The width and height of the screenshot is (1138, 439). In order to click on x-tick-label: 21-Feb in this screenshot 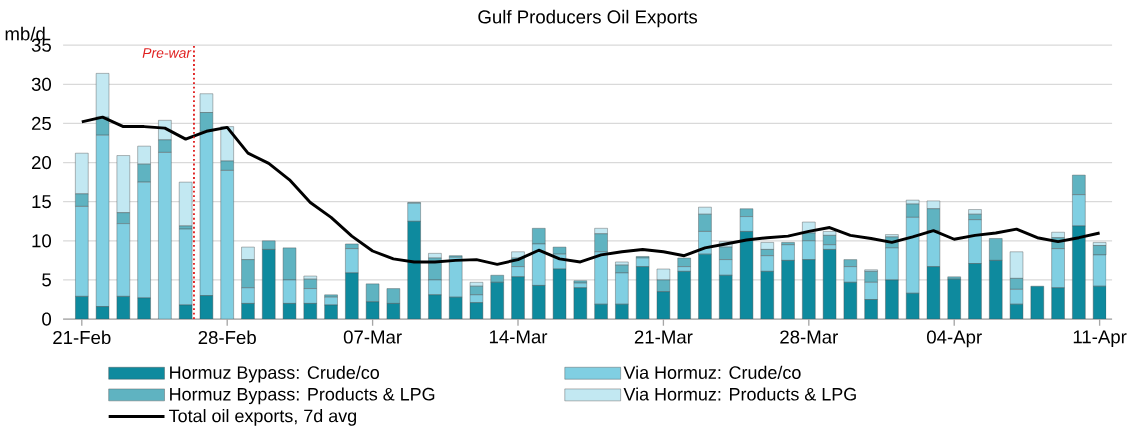, I will do `click(82, 337)`.